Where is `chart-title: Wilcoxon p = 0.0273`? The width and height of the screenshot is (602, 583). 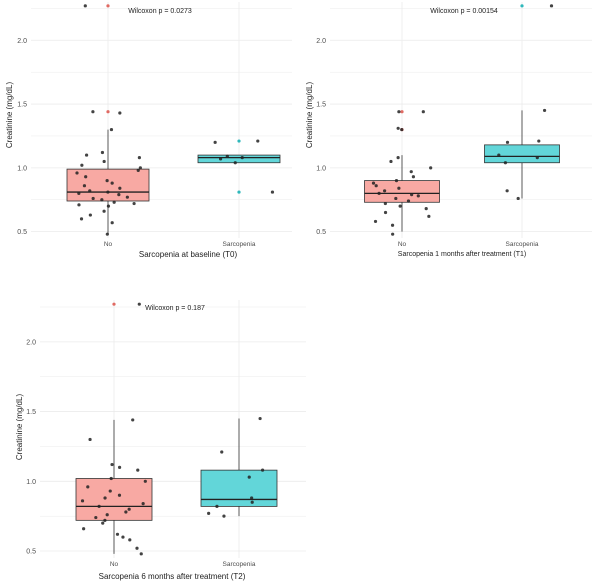 chart-title: Wilcoxon p = 0.0273 is located at coordinates (160, 11).